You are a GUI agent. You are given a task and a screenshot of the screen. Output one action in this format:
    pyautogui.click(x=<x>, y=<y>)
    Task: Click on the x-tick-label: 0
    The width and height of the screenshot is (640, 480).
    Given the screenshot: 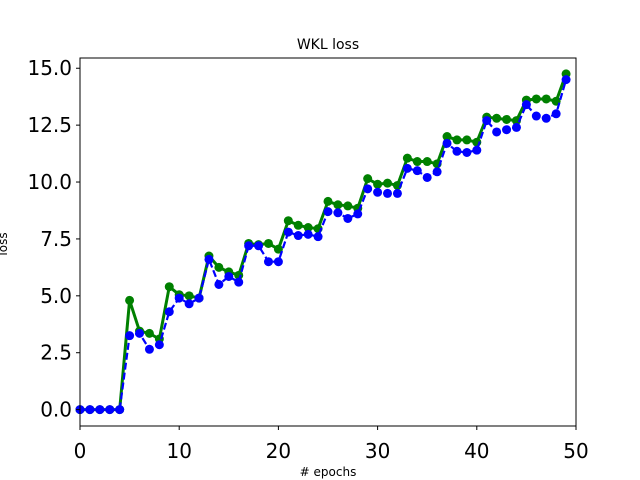 What is the action you would take?
    pyautogui.click(x=80, y=451)
    